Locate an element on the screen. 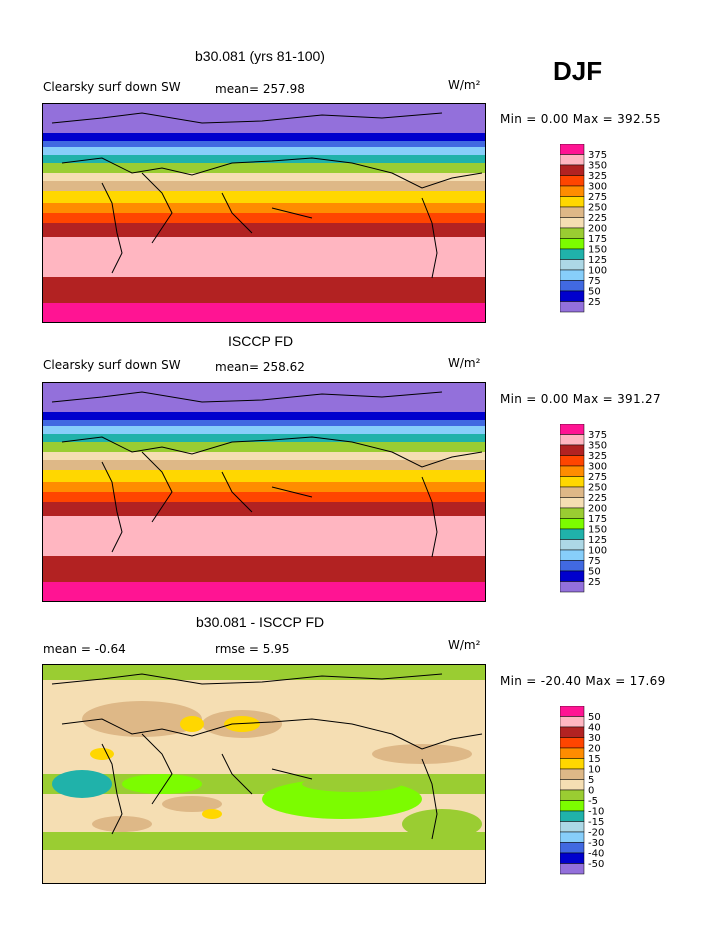  legend-level-label: -50 is located at coordinates (596, 864).